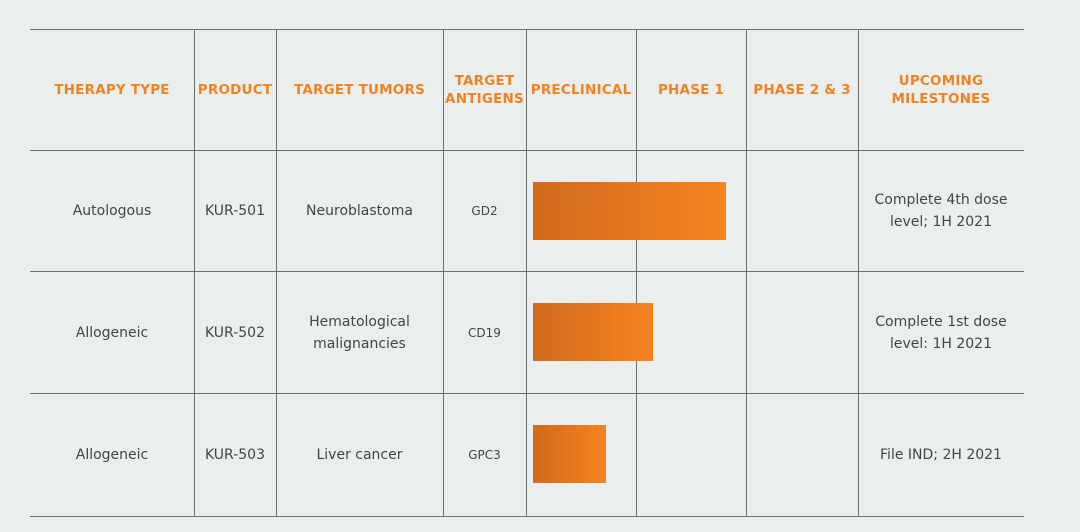 This screenshot has width=1080, height=532. I want to click on row-3-target-tumors: Liver cancer, so click(359, 454).